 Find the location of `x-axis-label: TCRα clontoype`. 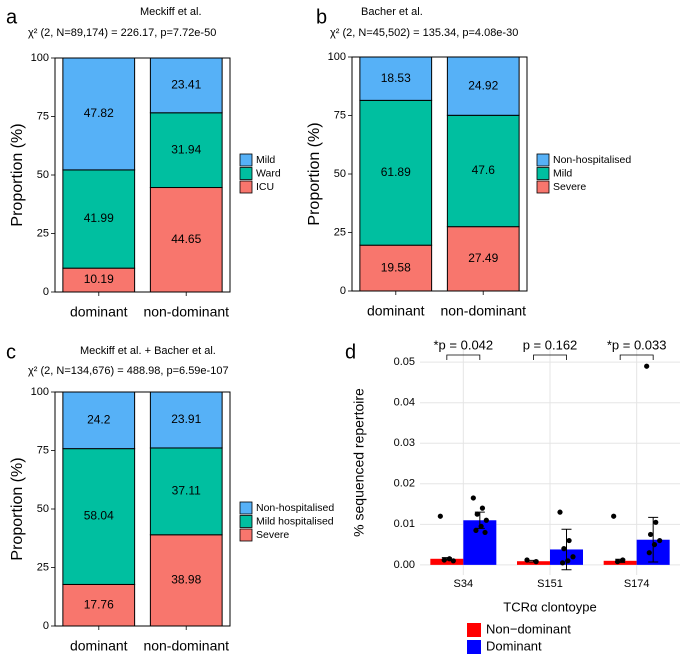

x-axis-label: TCRα clontoype is located at coordinates (550, 606).